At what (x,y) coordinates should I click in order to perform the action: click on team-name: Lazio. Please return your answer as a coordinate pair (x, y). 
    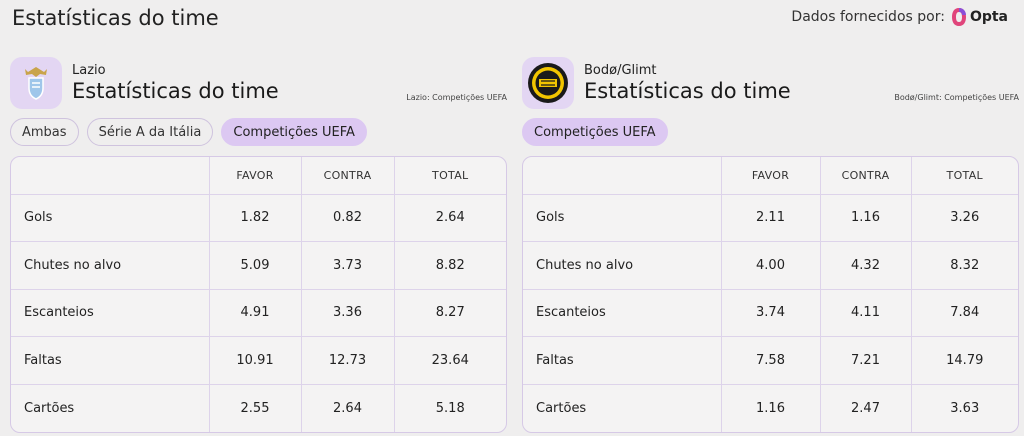
    Looking at the image, I should click on (89, 70).